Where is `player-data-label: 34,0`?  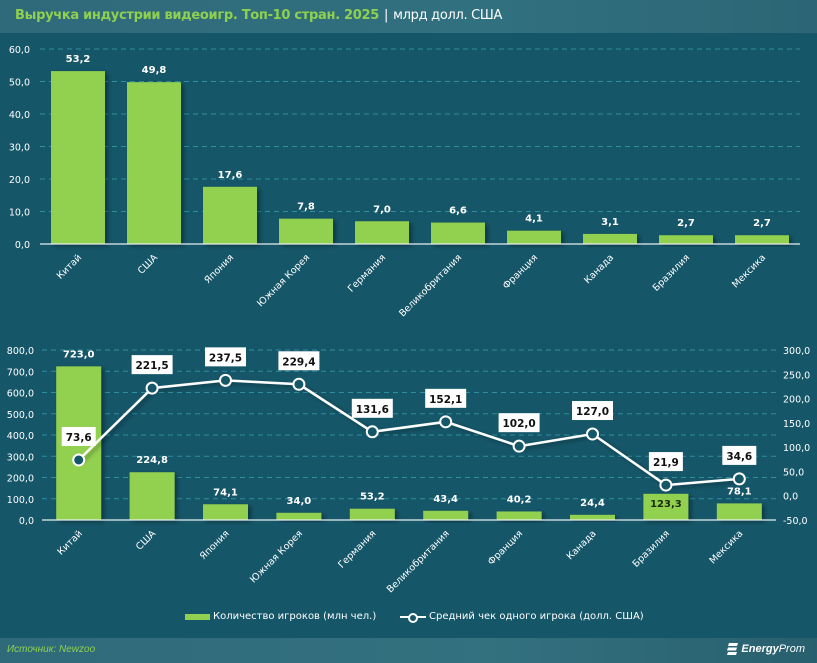 player-data-label: 34,0 is located at coordinates (299, 501).